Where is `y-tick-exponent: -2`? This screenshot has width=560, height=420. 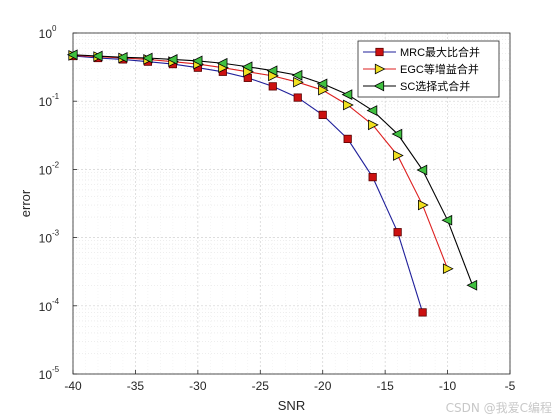 y-tick-exponent: -2 is located at coordinates (56, 164).